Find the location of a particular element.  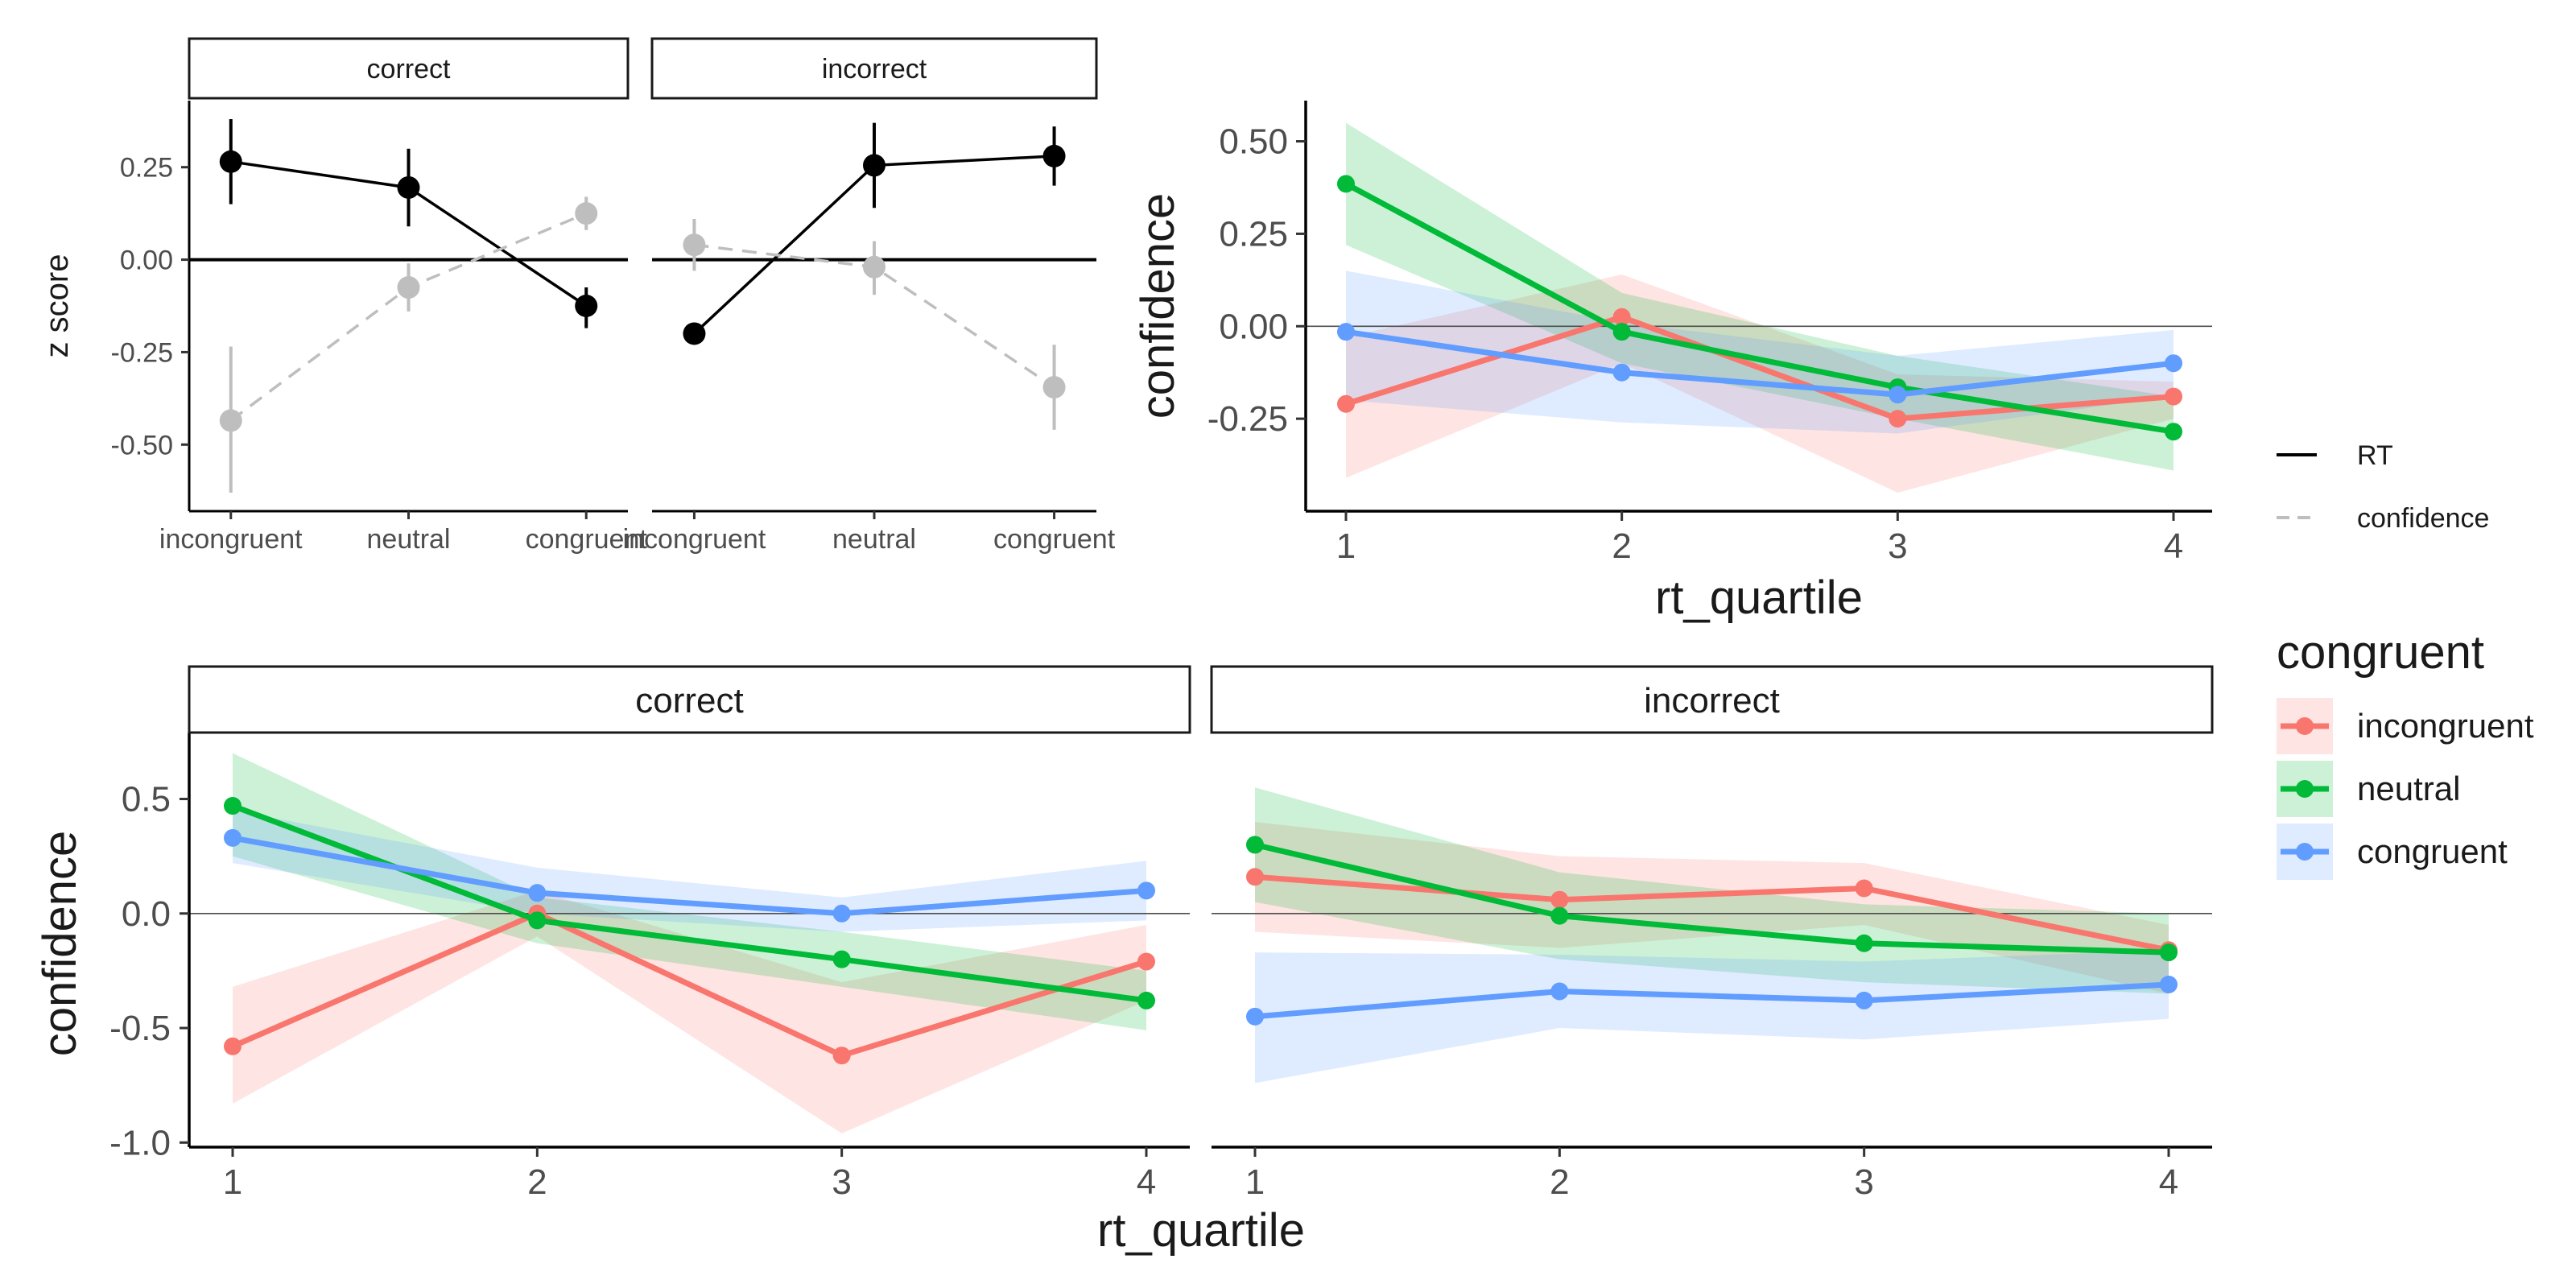

overall-x-tick-label: 2 is located at coordinates (1621, 546).